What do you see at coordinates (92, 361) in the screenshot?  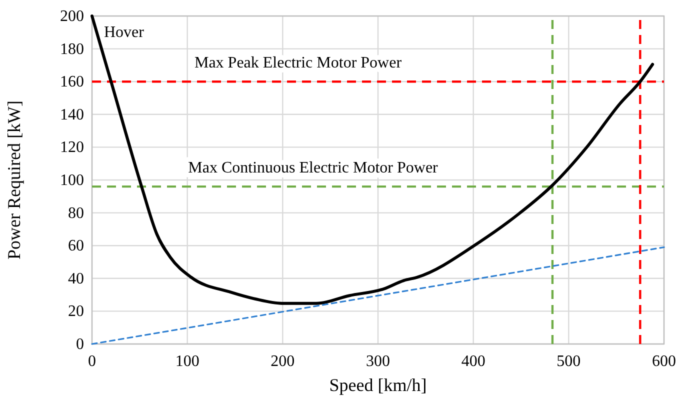 I see `x-tick-label: 0` at bounding box center [92, 361].